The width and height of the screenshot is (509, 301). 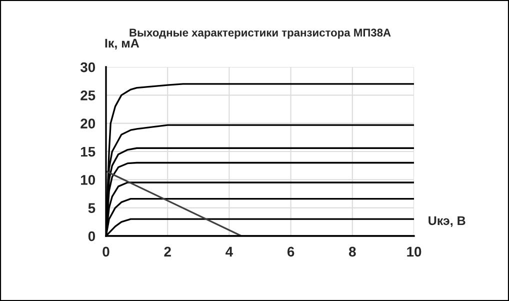 What do you see at coordinates (88, 95) in the screenshot?
I see `y-tick-label: 25` at bounding box center [88, 95].